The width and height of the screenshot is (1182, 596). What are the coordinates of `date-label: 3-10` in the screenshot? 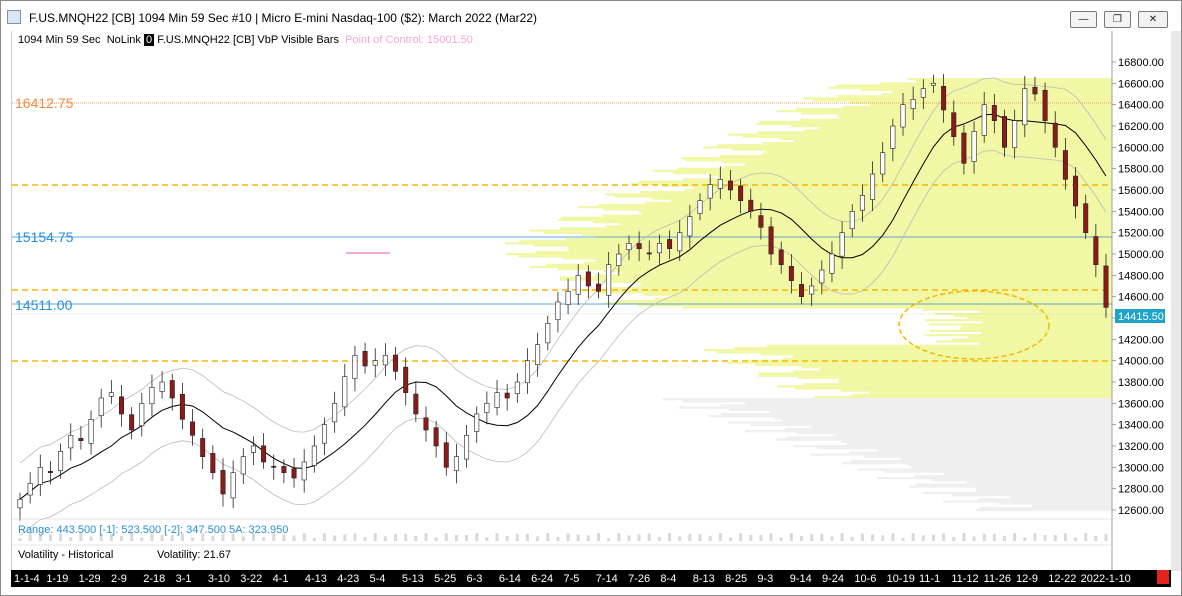 It's located at (218, 579).